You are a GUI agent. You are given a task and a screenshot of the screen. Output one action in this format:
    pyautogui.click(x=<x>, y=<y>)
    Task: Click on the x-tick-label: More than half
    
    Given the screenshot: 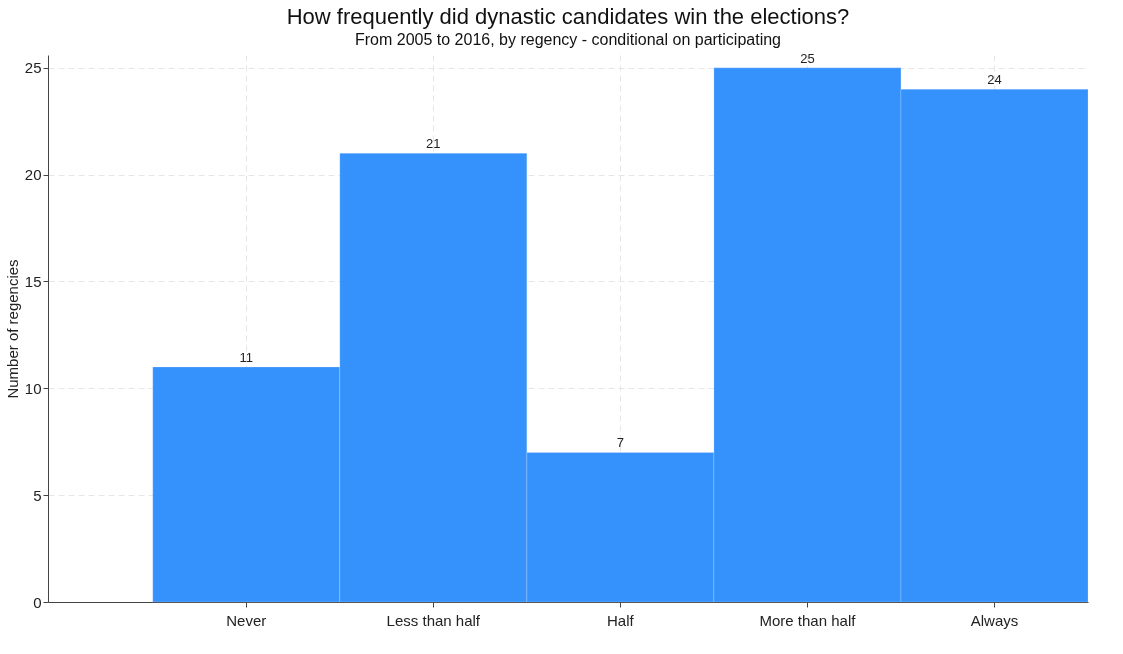 What is the action you would take?
    pyautogui.click(x=808, y=620)
    